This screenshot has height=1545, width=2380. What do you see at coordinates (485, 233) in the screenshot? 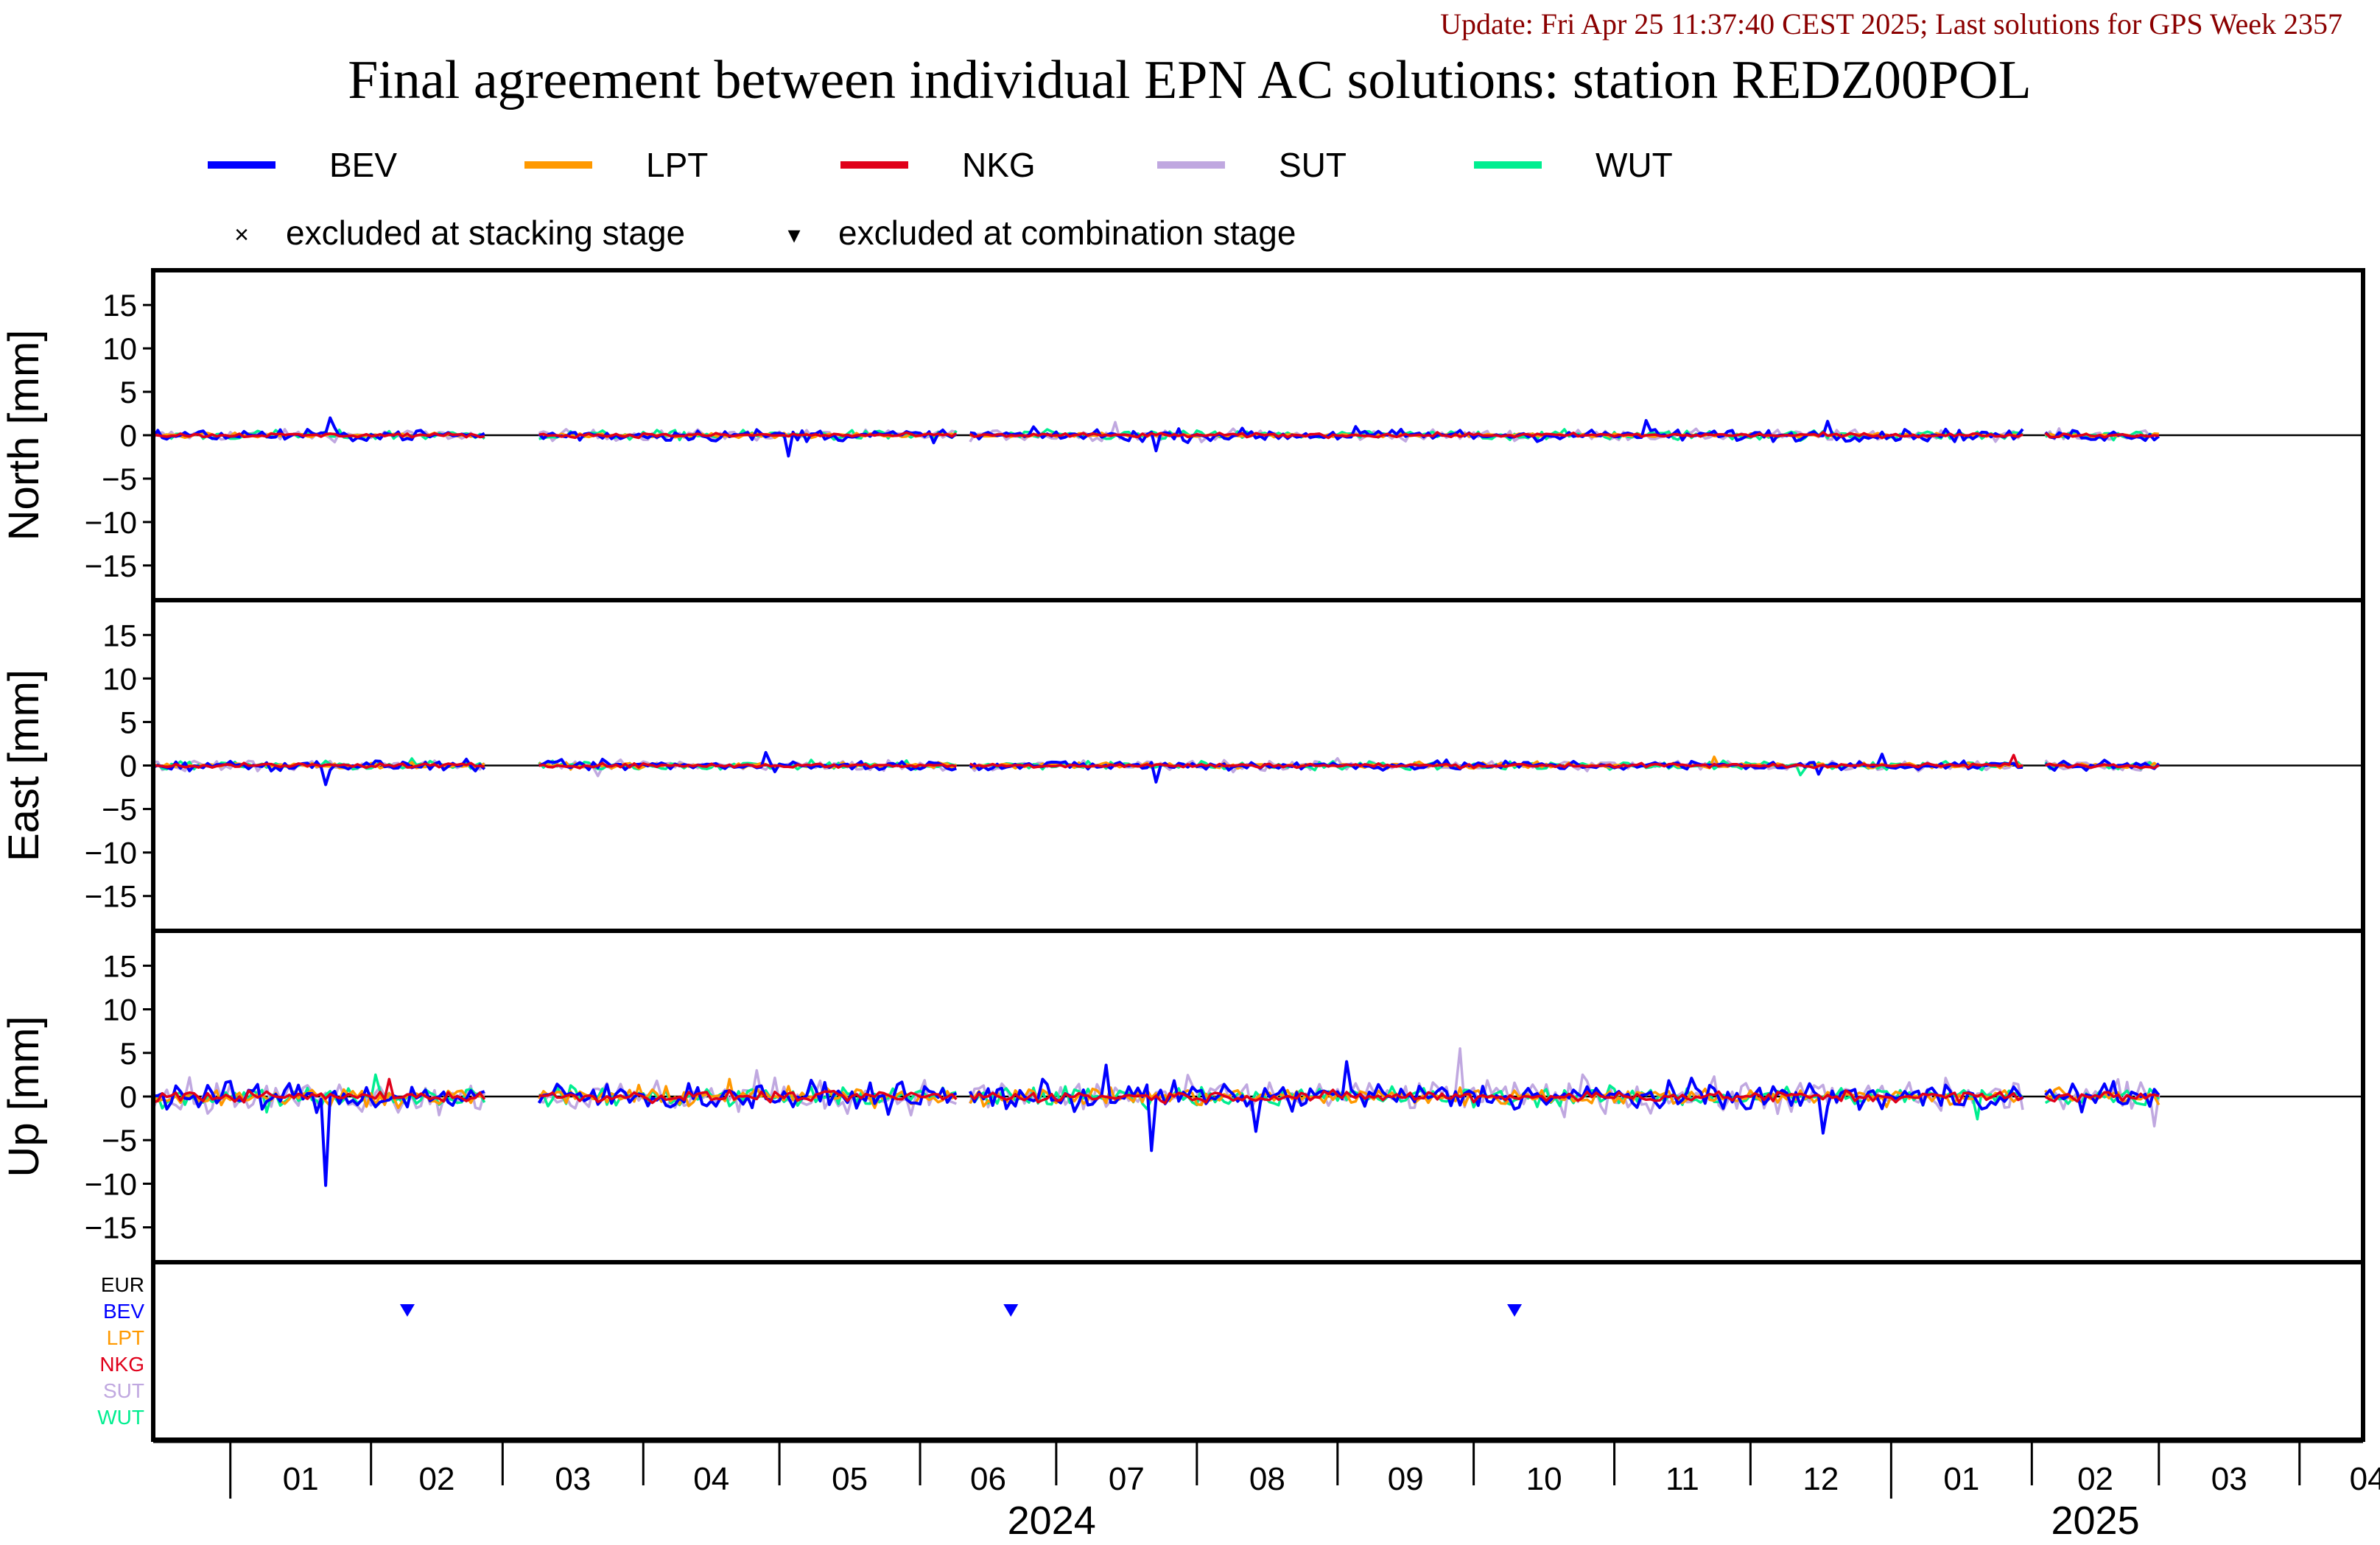
I see `stacking-label: excluded at stacking stage` at bounding box center [485, 233].